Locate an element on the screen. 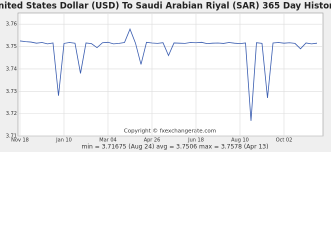  x-tick-label: Apr 26 is located at coordinates (152, 141).